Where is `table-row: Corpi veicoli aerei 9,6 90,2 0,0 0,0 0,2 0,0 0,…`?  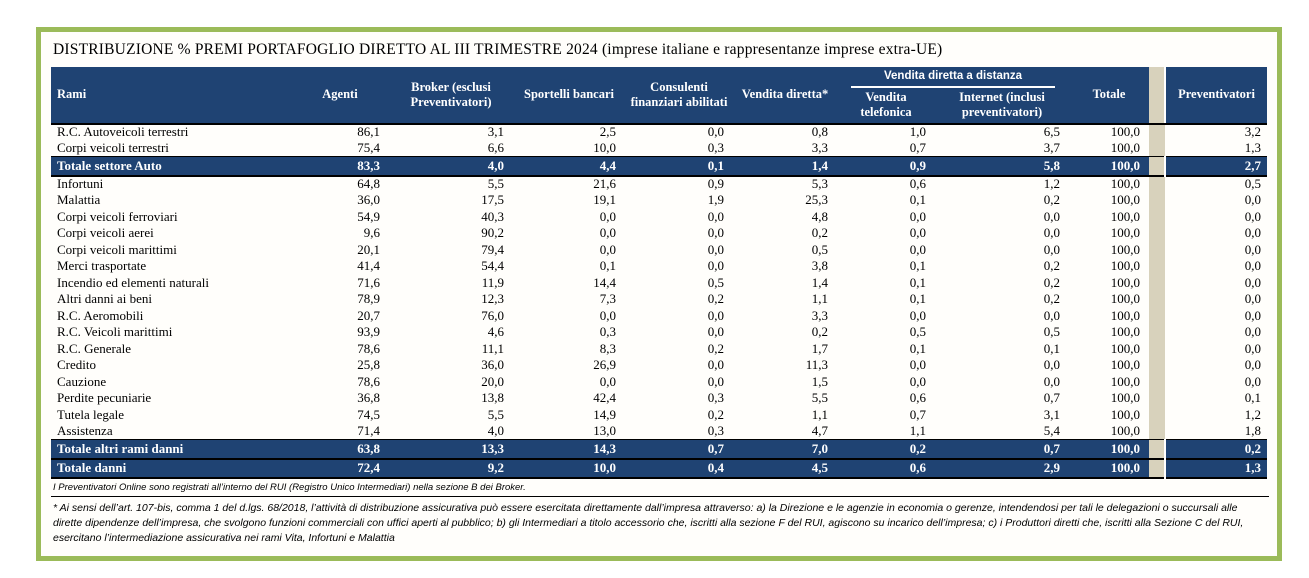
table-row: Corpi veicoli aerei 9,6 90,2 0,0 0,0 0,2 0,0 0,… is located at coordinates (659, 233).